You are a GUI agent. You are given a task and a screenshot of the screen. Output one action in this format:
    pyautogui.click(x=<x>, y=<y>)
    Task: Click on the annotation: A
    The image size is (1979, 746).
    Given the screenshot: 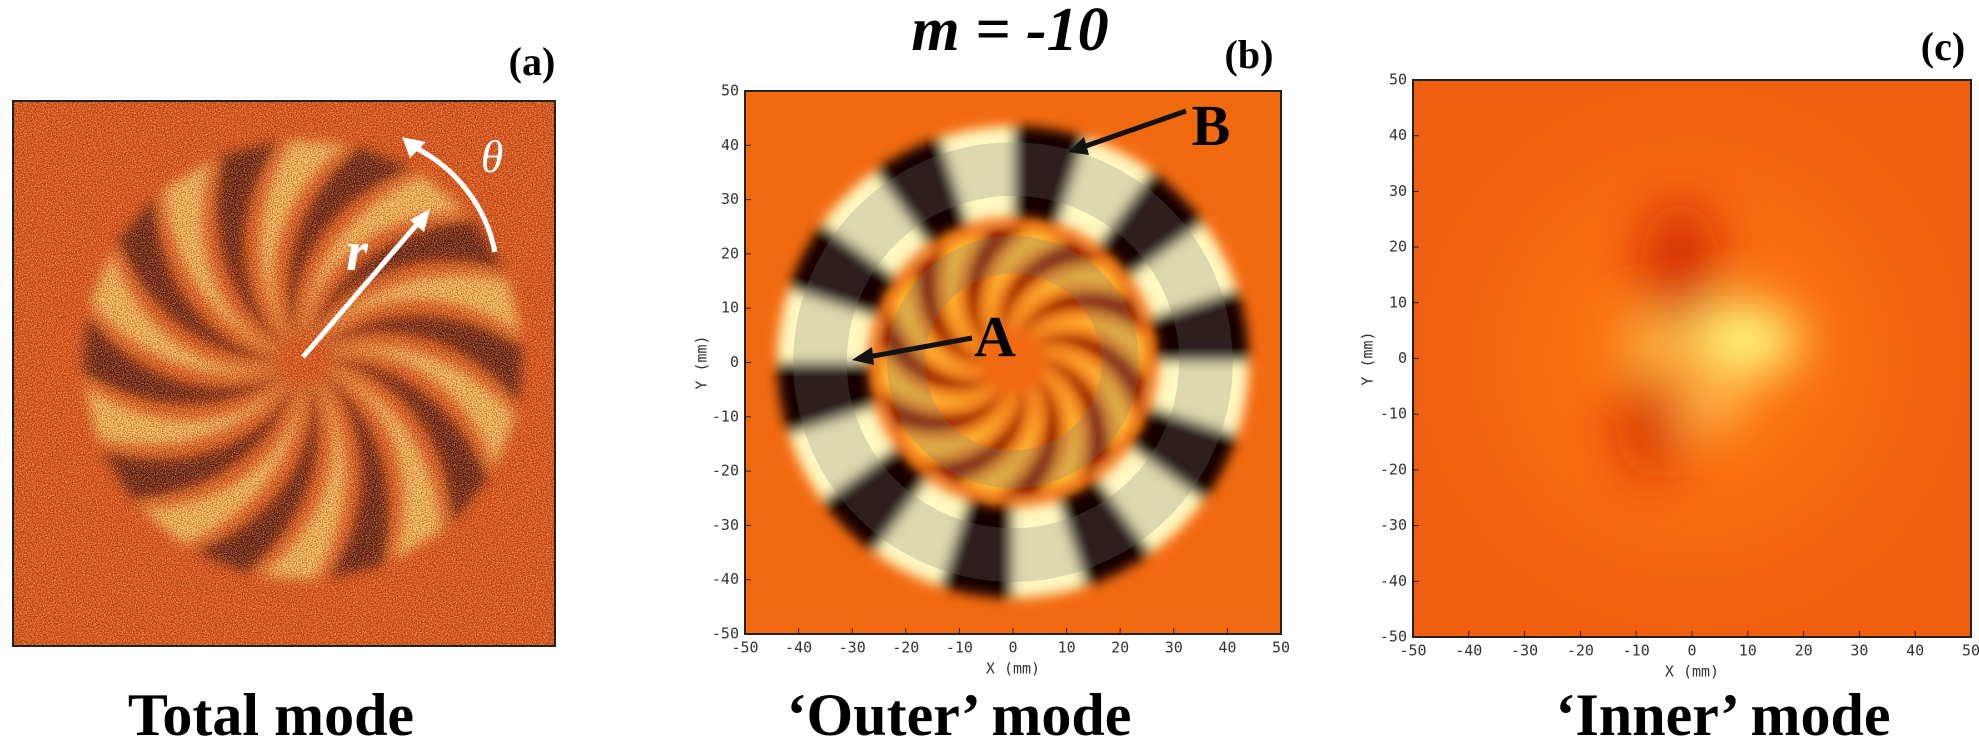 What is the action you would take?
    pyautogui.click(x=995, y=336)
    